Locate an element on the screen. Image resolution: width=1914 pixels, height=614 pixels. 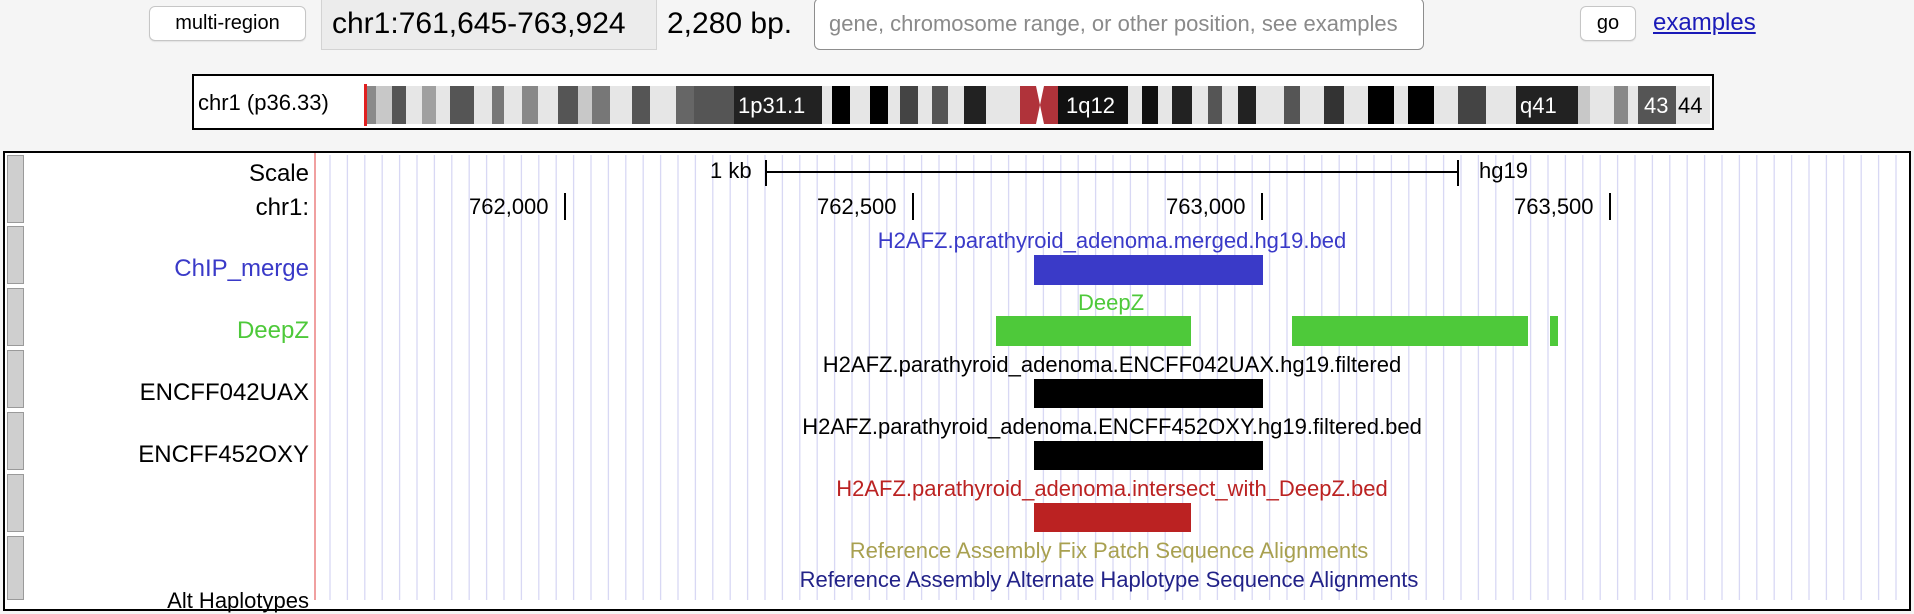
side-button-encff452oxy is located at coordinates (15, 441).